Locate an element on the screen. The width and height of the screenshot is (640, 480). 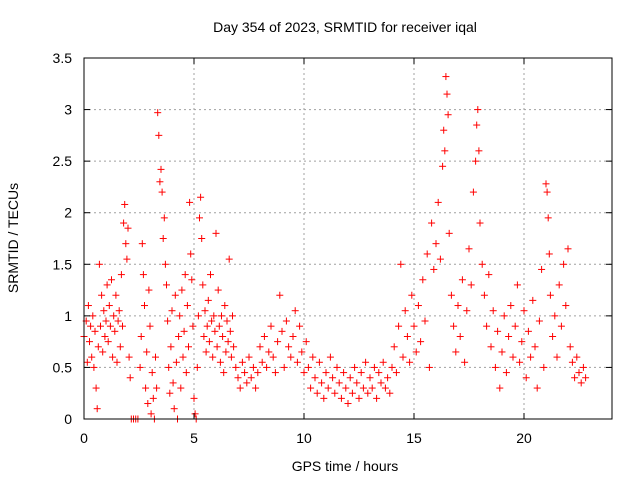
y-tick-labels: 0 0.5 1 1.5 2 2.5 3 3.5 is located at coordinates (63, 238).